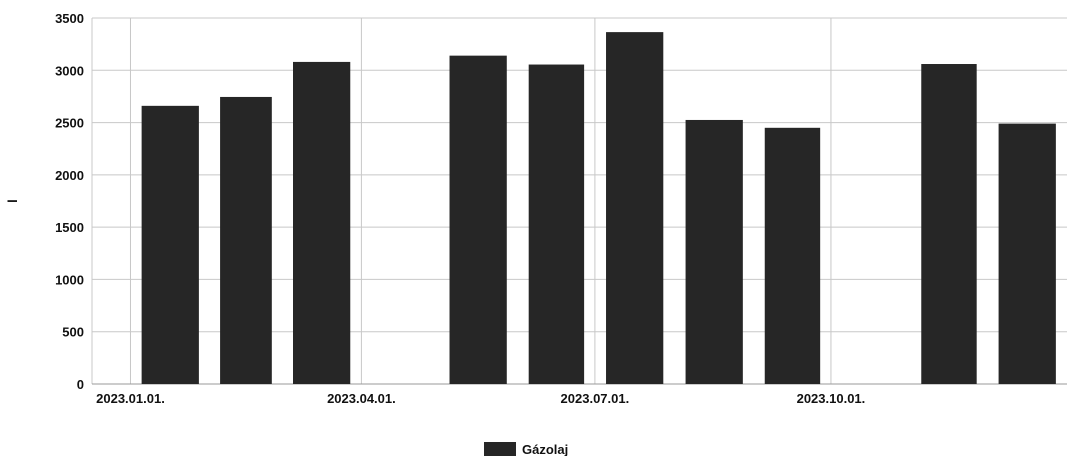 The image size is (1067, 456). What do you see at coordinates (130, 398) in the screenshot?
I see `x-tick-label: 2023.01.01.` at bounding box center [130, 398].